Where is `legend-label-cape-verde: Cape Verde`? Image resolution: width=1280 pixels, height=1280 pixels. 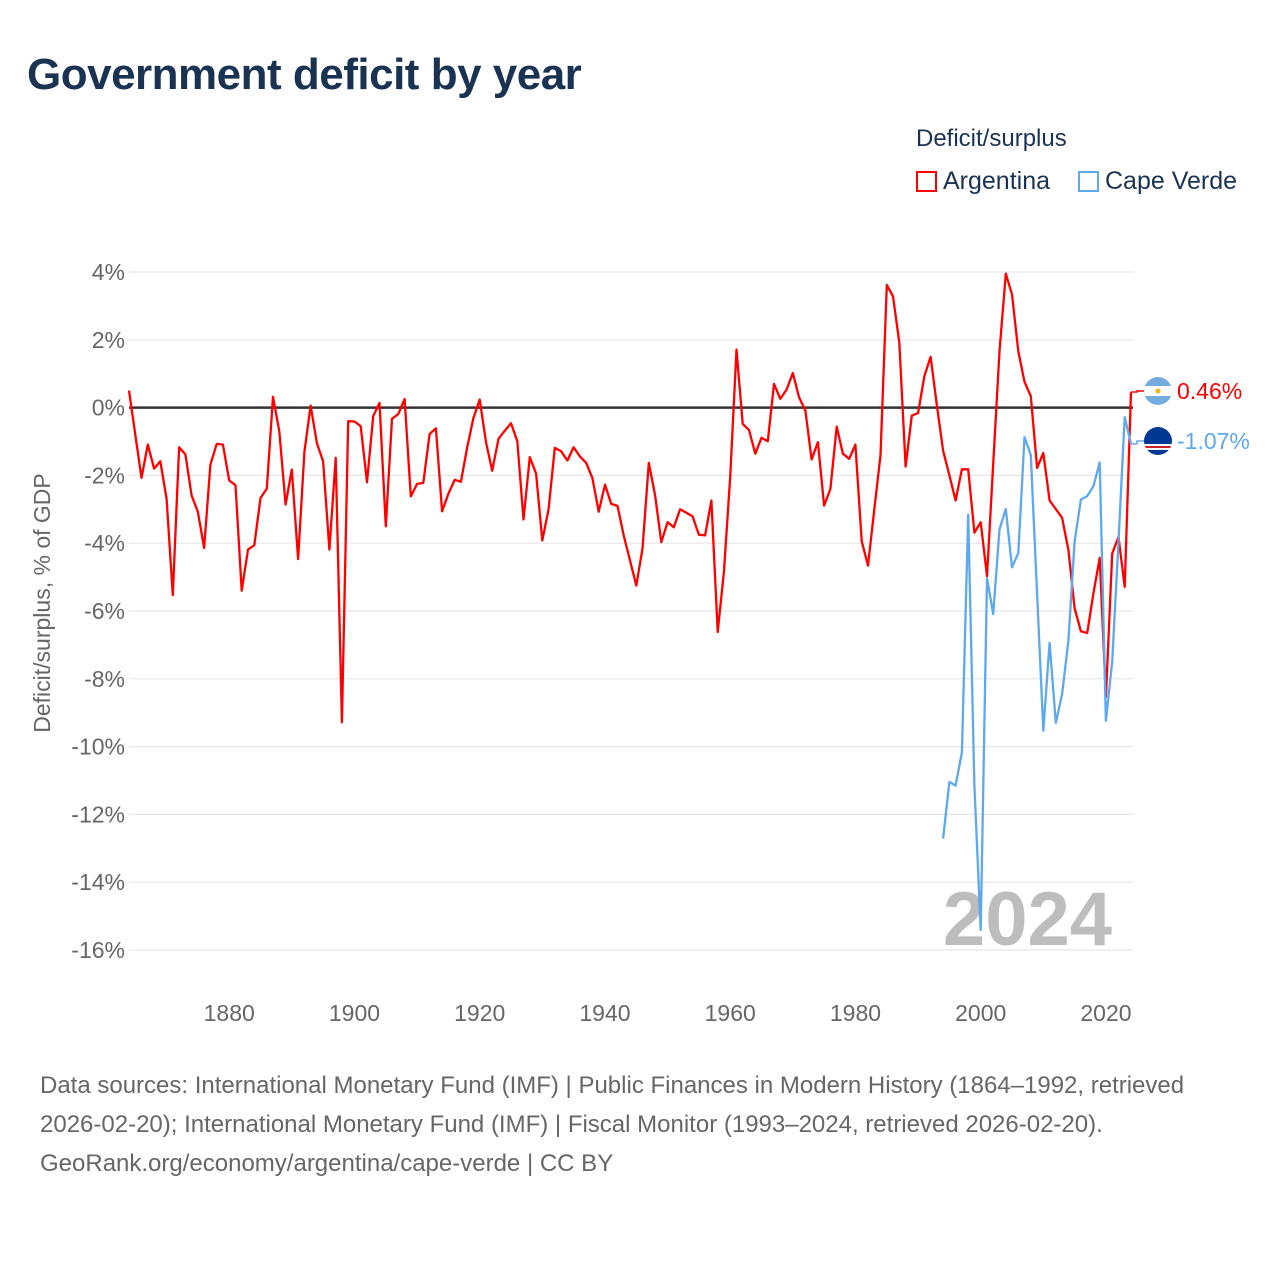
legend-label-cape-verde: Cape Verde is located at coordinates (1171, 181).